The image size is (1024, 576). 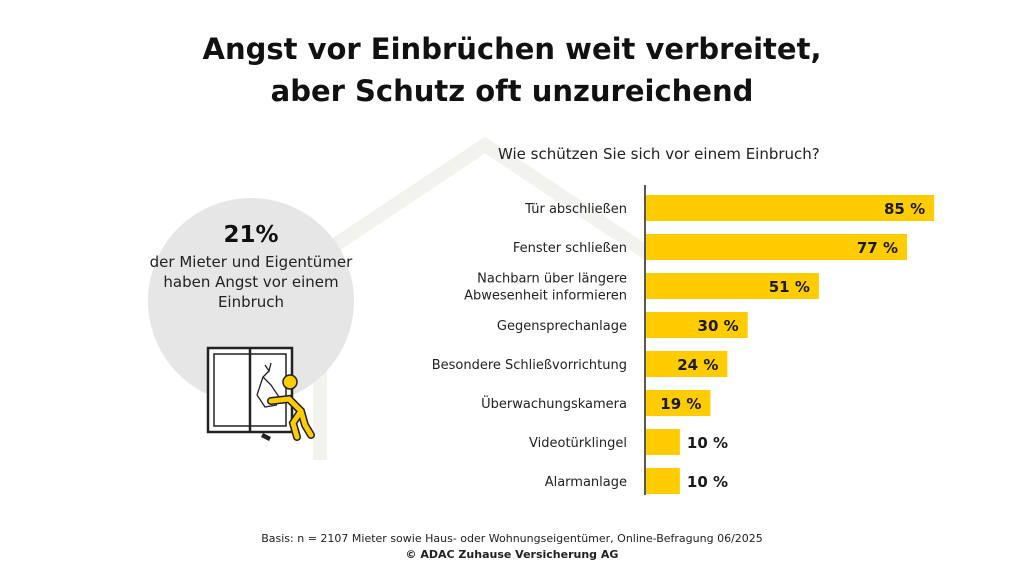 What do you see at coordinates (570, 248) in the screenshot?
I see `category-label: Fenster schließen` at bounding box center [570, 248].